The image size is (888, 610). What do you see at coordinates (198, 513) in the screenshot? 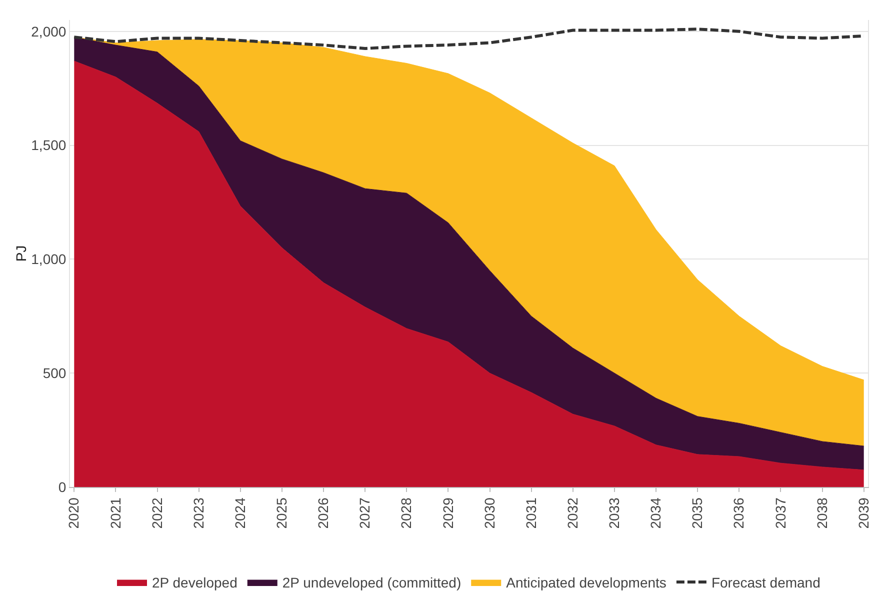
I see `x-tick-label: 2023` at bounding box center [198, 513].